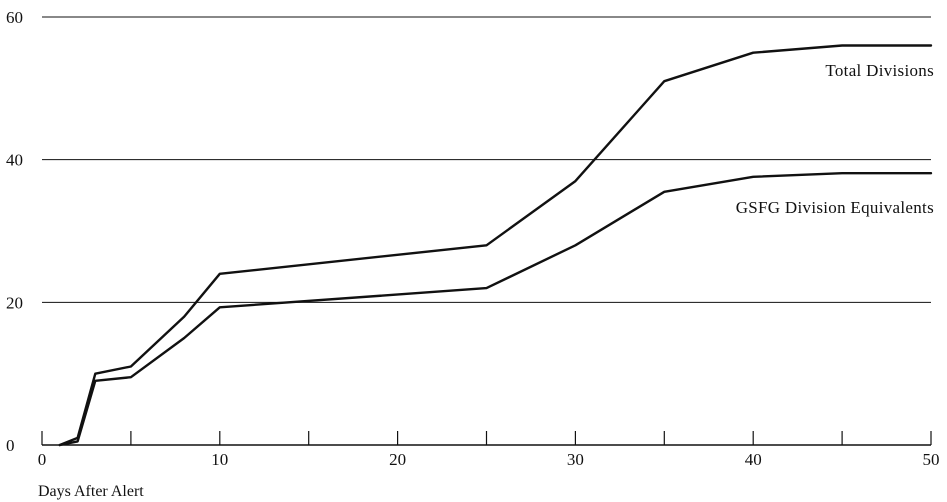  Describe the element at coordinates (489, 459) in the screenshot. I see `x-tick-labels: 0 10 20 30 40 50` at that location.